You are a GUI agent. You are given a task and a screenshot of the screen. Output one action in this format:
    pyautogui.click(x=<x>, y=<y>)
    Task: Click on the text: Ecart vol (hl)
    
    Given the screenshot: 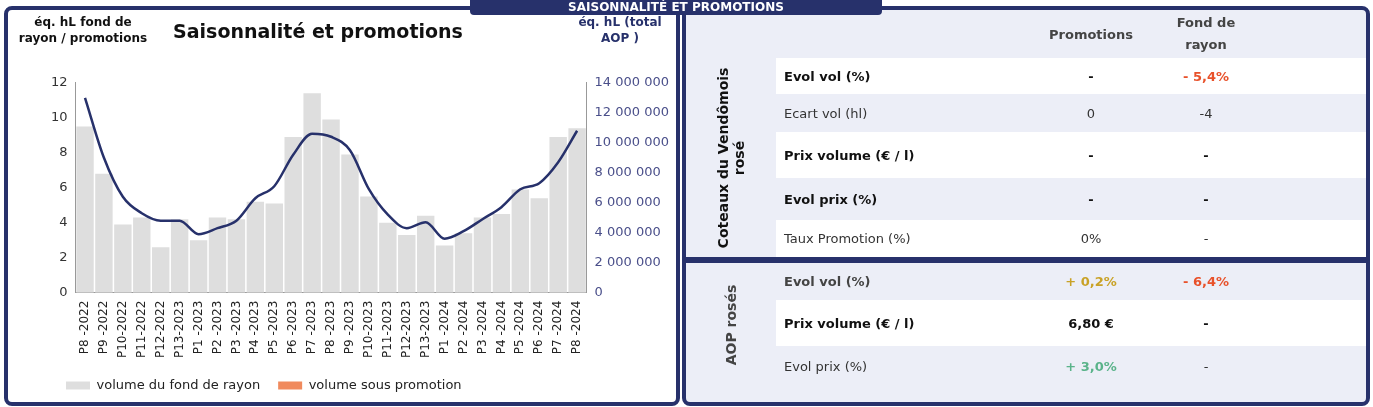 What is the action you would take?
    pyautogui.click(x=901, y=113)
    